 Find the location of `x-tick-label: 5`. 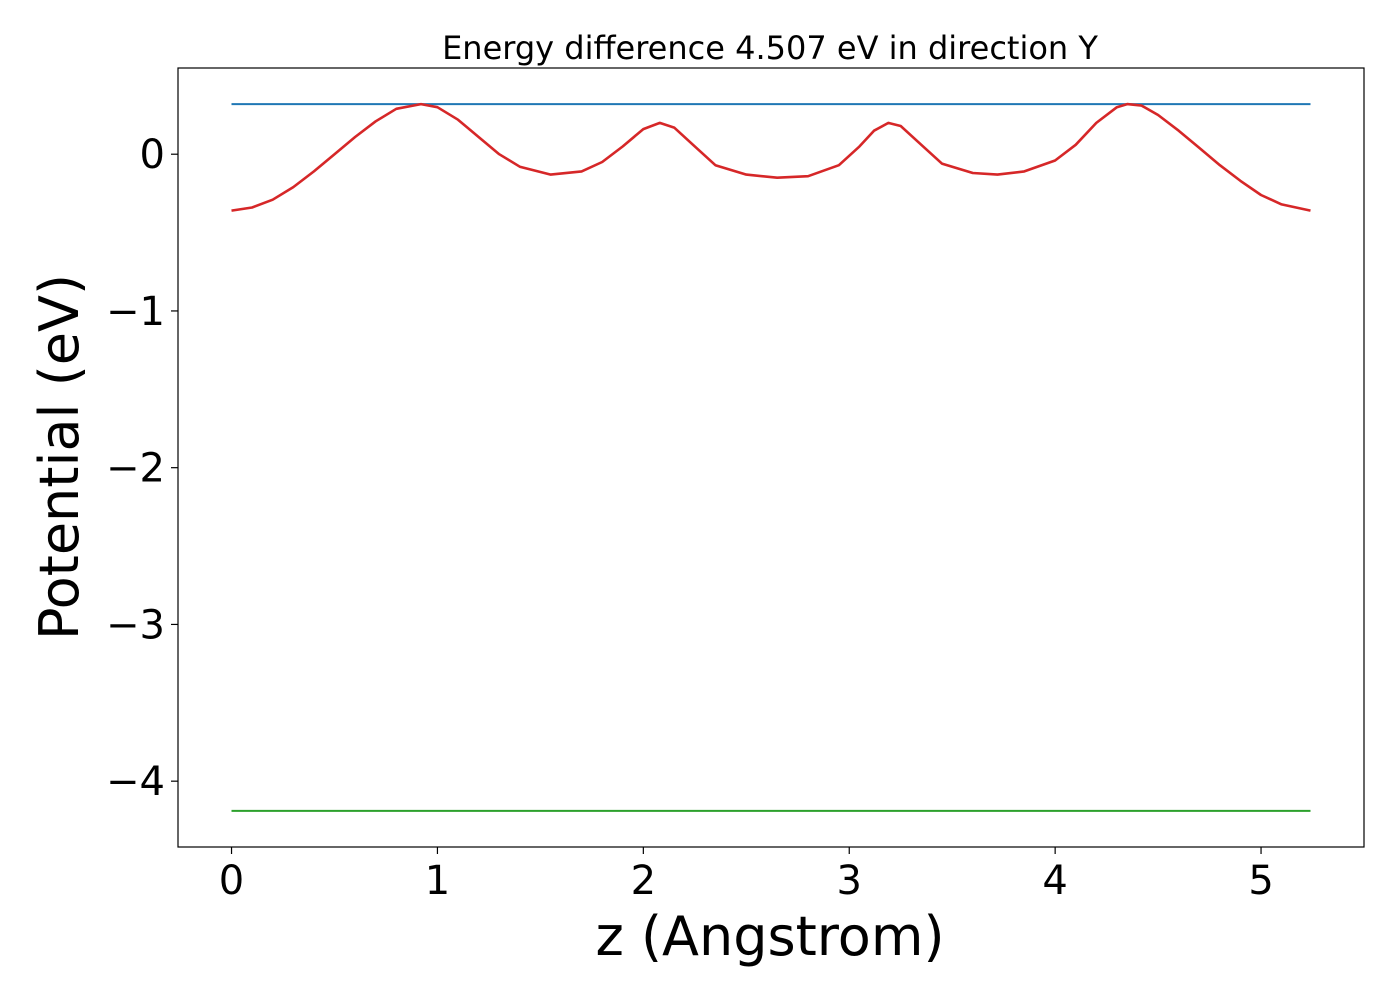

x-tick-label: 5 is located at coordinates (1260, 881).